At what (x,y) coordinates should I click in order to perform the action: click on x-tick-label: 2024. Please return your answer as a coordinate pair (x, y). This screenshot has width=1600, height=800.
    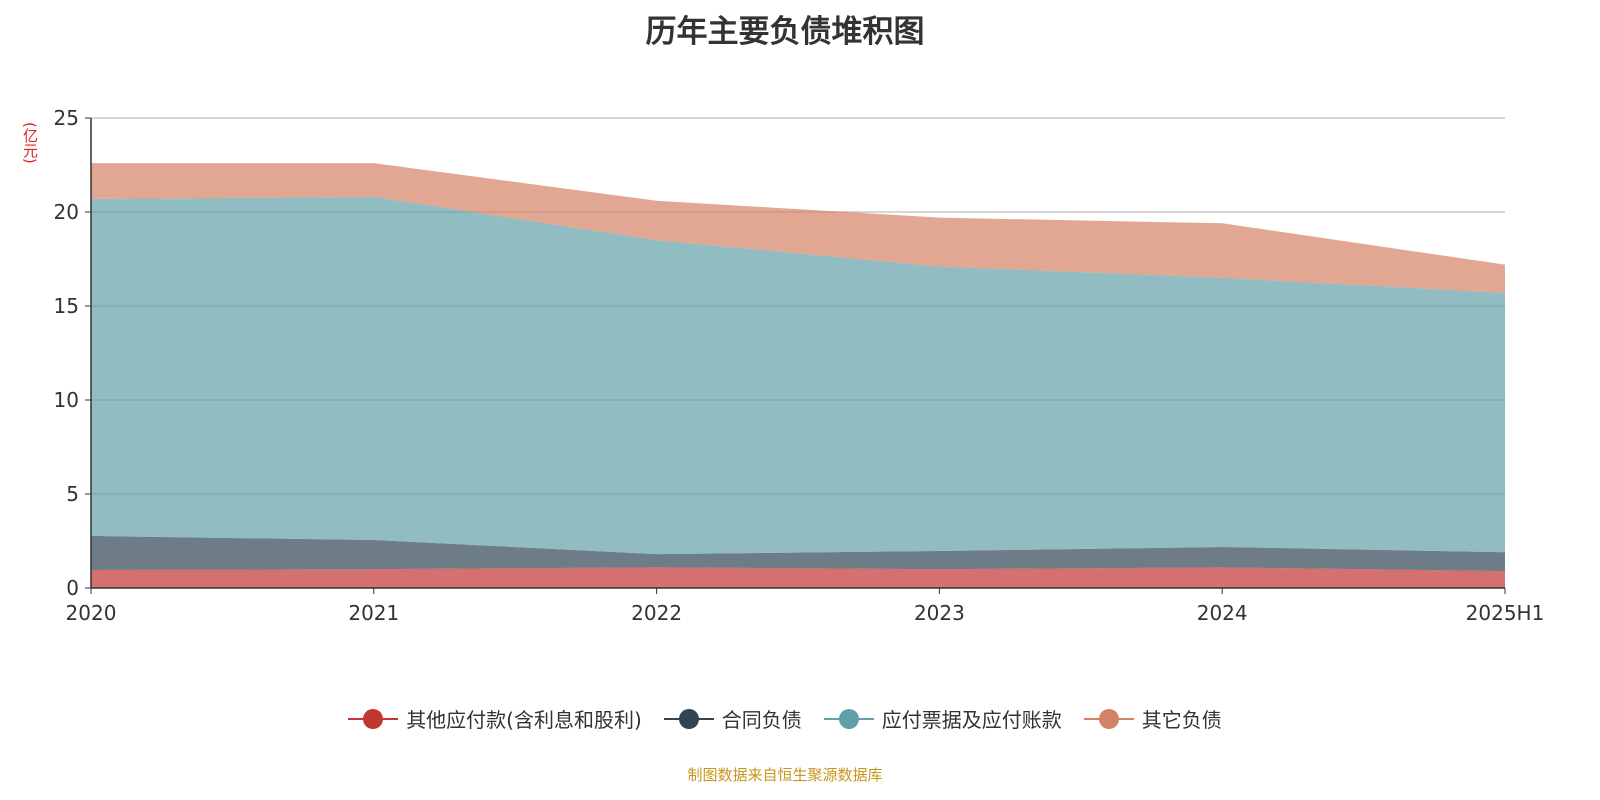
    Looking at the image, I should click on (1222, 613).